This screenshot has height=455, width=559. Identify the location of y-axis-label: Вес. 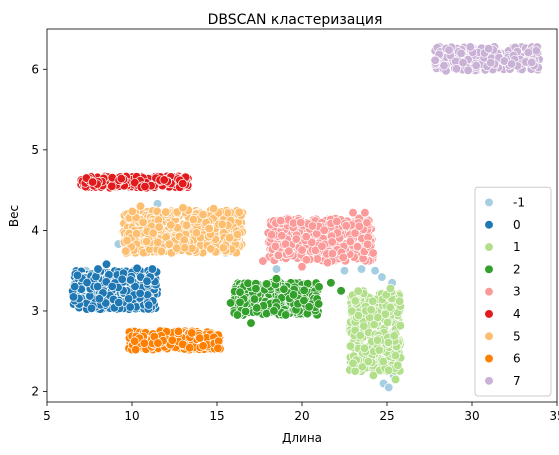
(14, 216).